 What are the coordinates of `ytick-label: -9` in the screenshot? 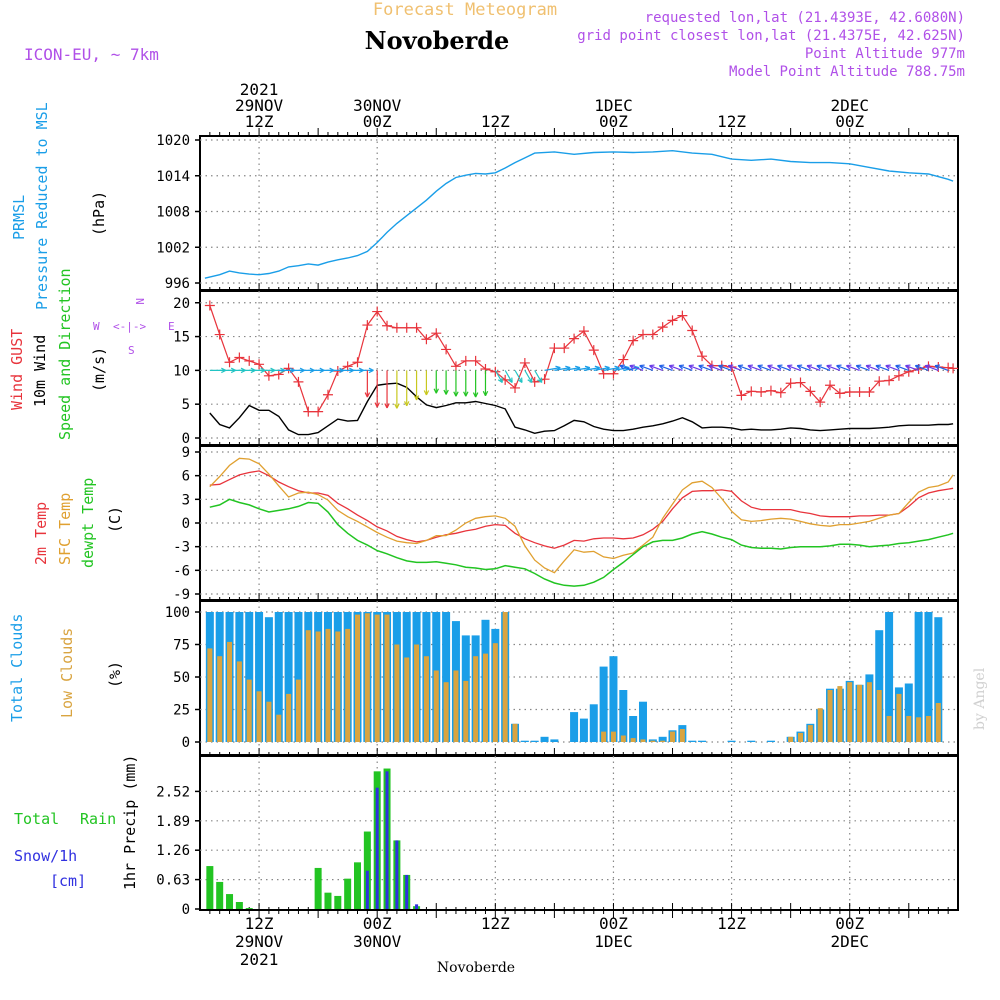 It's located at (181, 595).